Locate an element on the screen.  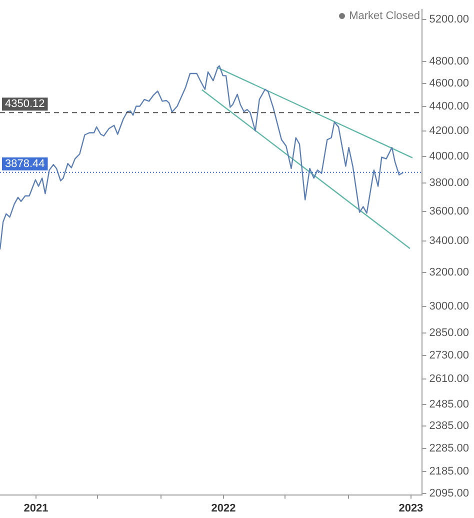
y-tick-label: 3800.00 is located at coordinates (449, 183).